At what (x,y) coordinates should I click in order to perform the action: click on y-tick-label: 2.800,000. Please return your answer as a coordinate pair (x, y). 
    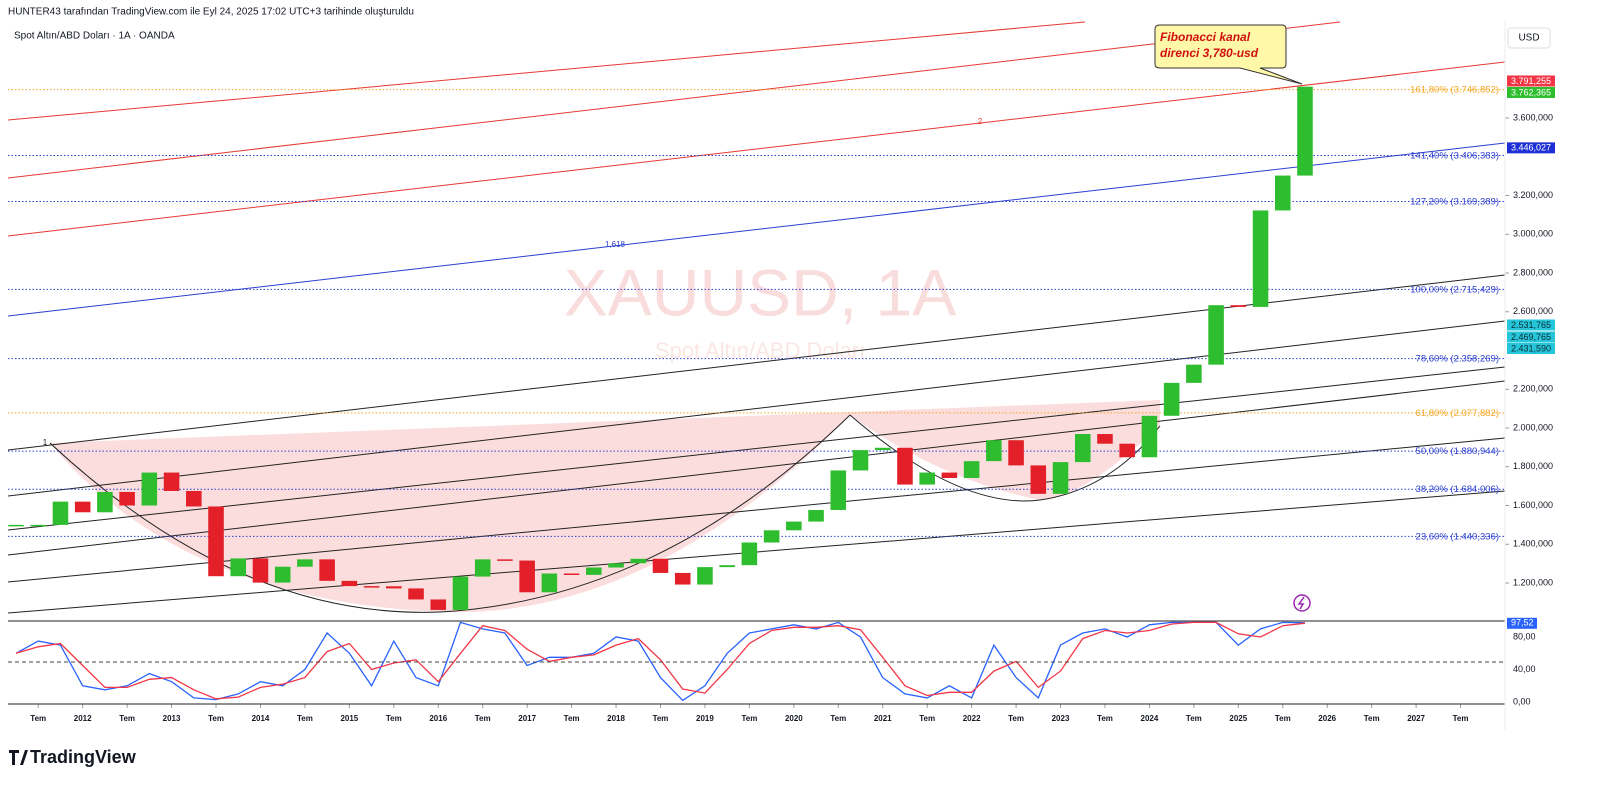
    Looking at the image, I should click on (1533, 272).